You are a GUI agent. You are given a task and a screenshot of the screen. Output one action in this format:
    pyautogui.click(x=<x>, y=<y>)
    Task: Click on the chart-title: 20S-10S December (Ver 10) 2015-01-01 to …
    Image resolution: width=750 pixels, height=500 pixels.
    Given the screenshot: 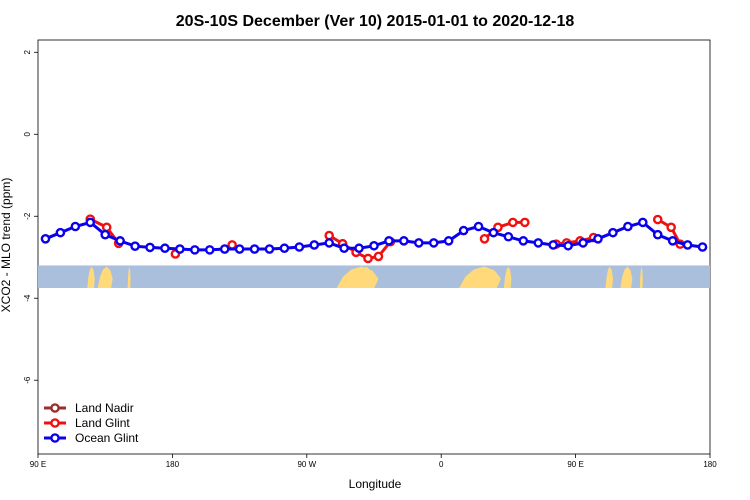 What is the action you would take?
    pyautogui.click(x=375, y=21)
    